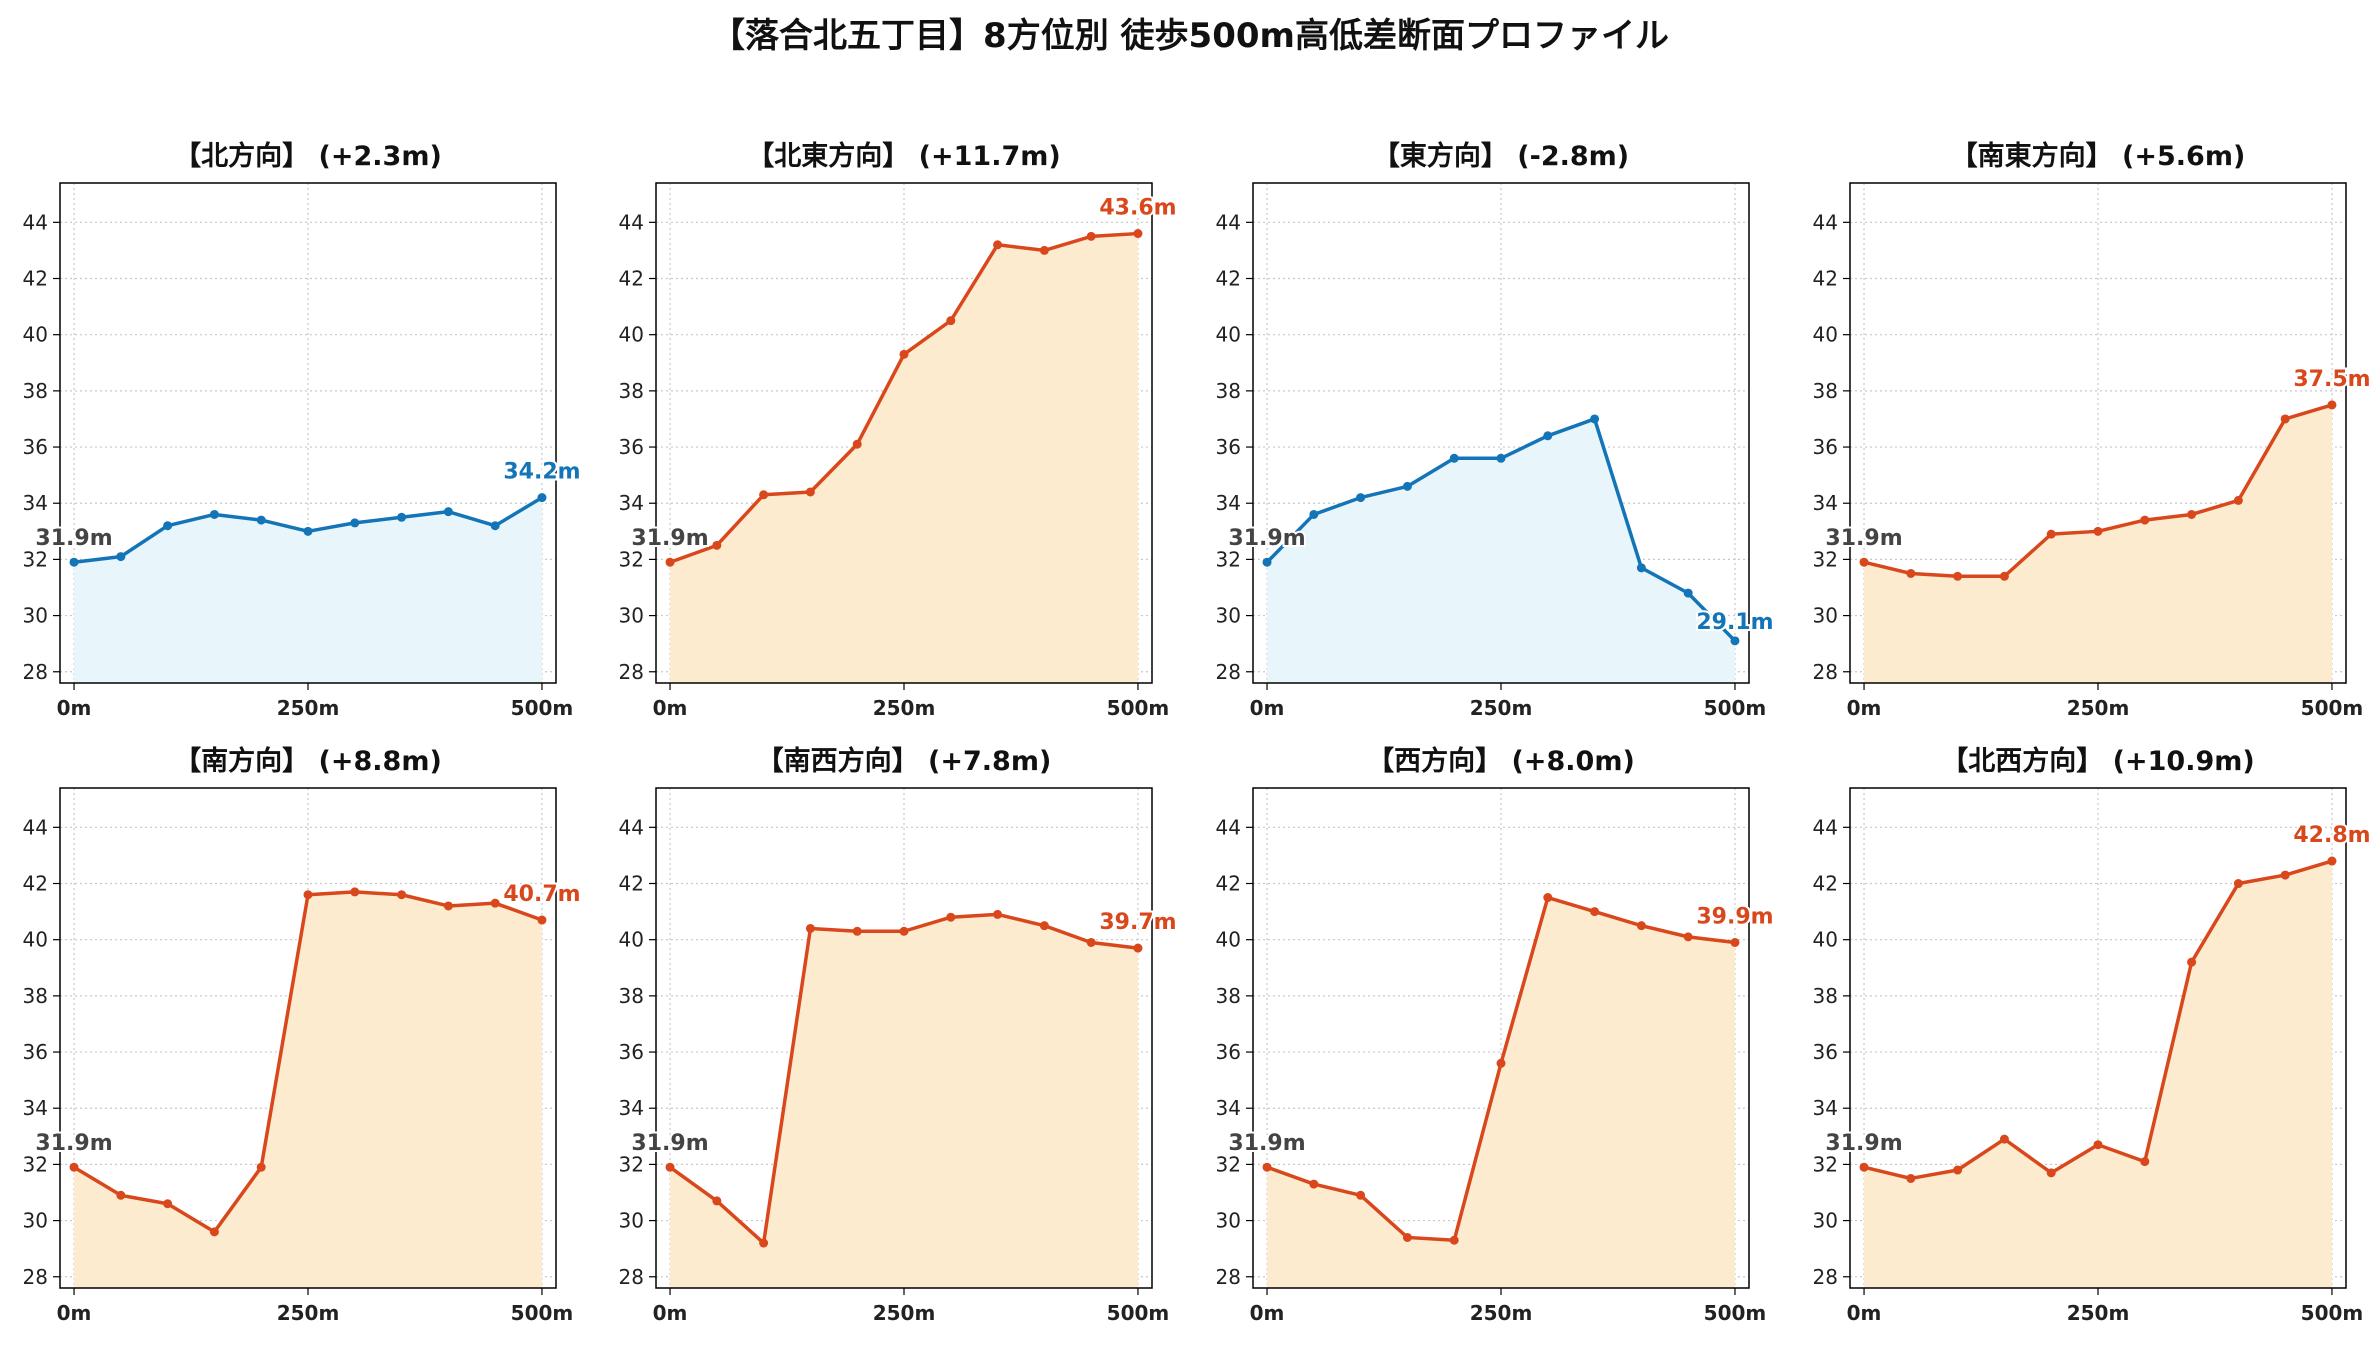 This screenshot has height=1348, width=2380. Describe the element at coordinates (670, 1313) in the screenshot. I see `x-tick-label: 0m` at that location.